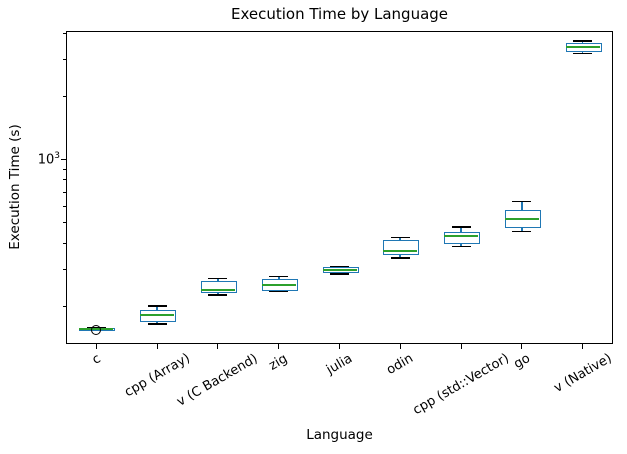  Describe the element at coordinates (278, 362) in the screenshot. I see `x-tick-label-4: zig` at that location.